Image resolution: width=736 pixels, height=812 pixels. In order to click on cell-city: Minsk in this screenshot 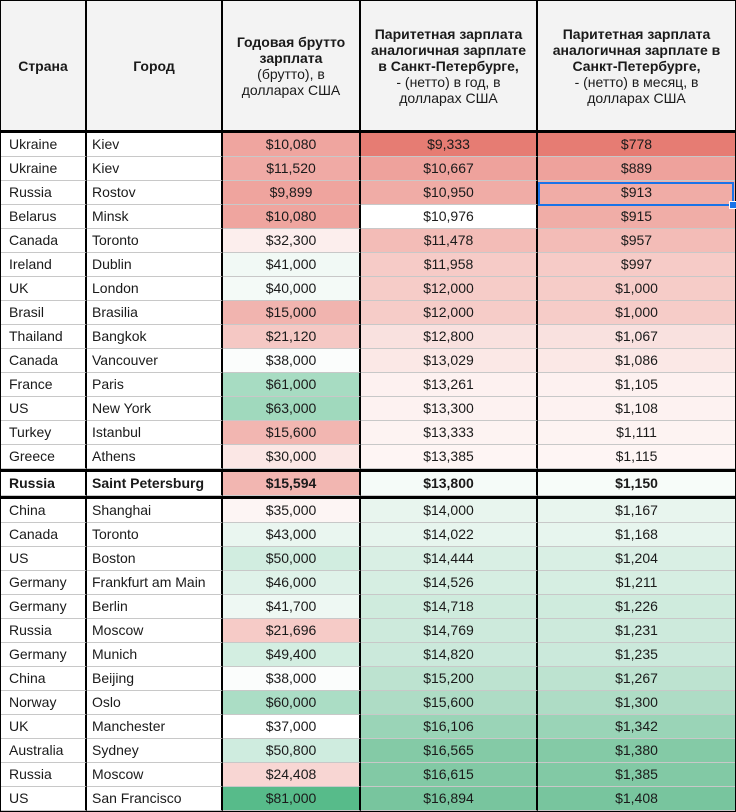, I will do `click(155, 217)`.